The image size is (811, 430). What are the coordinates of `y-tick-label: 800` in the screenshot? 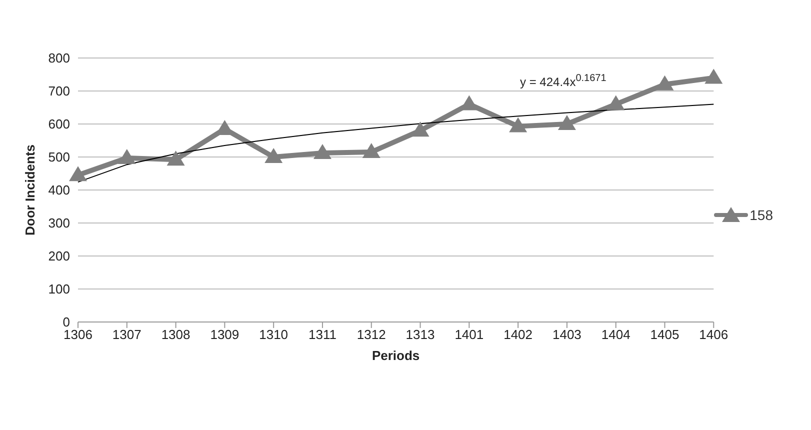 It's located at (59, 58).